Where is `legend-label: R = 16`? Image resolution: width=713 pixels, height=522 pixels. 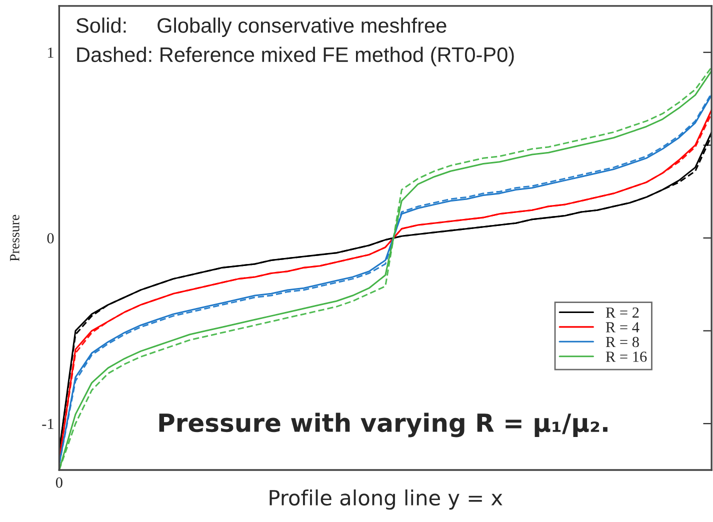 legend-label: R = 16 is located at coordinates (626, 357).